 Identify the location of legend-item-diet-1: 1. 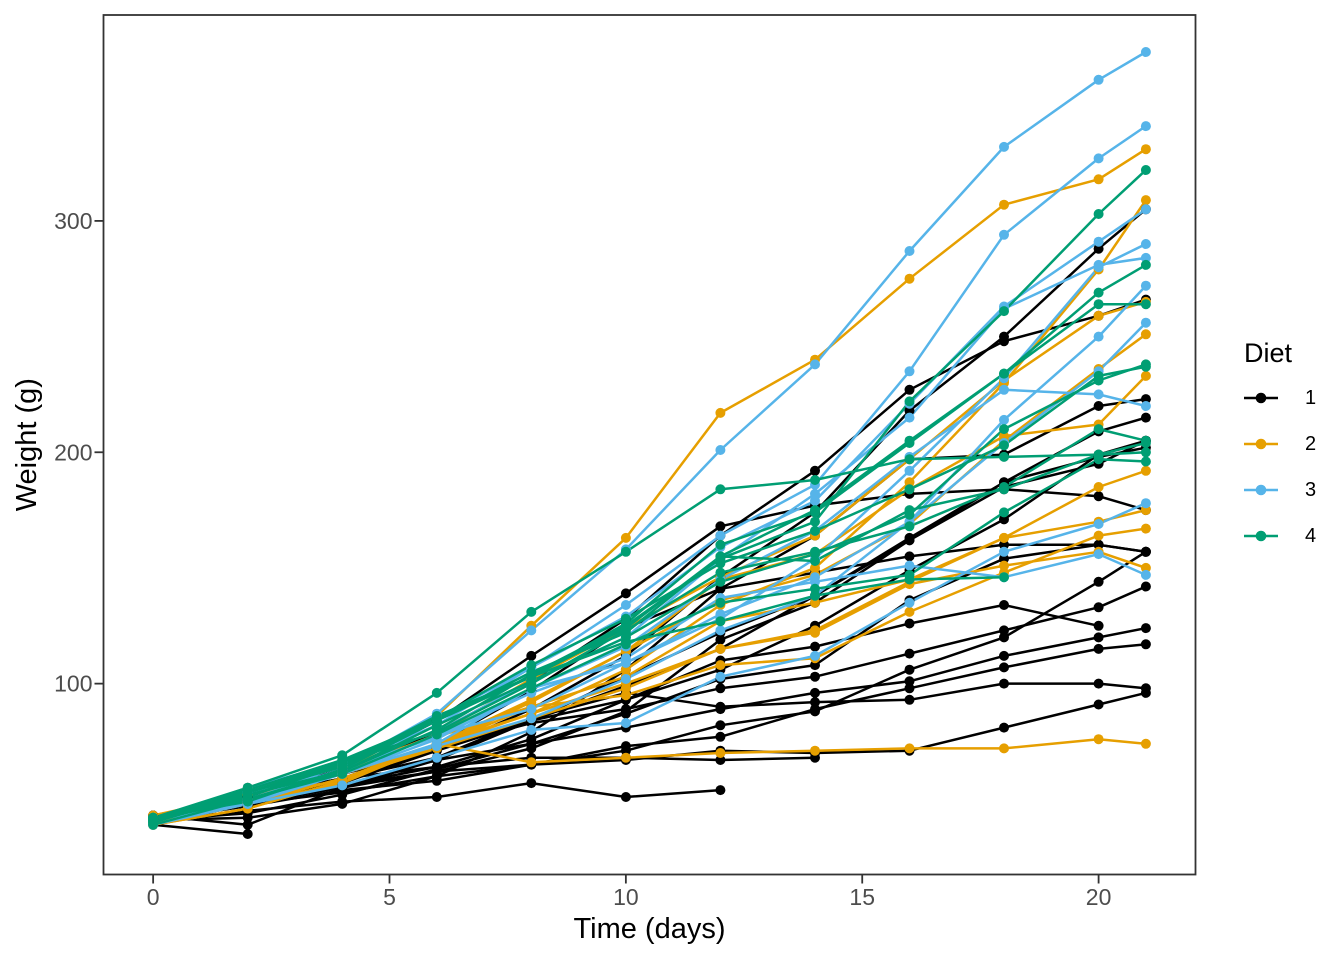
(1280, 398).